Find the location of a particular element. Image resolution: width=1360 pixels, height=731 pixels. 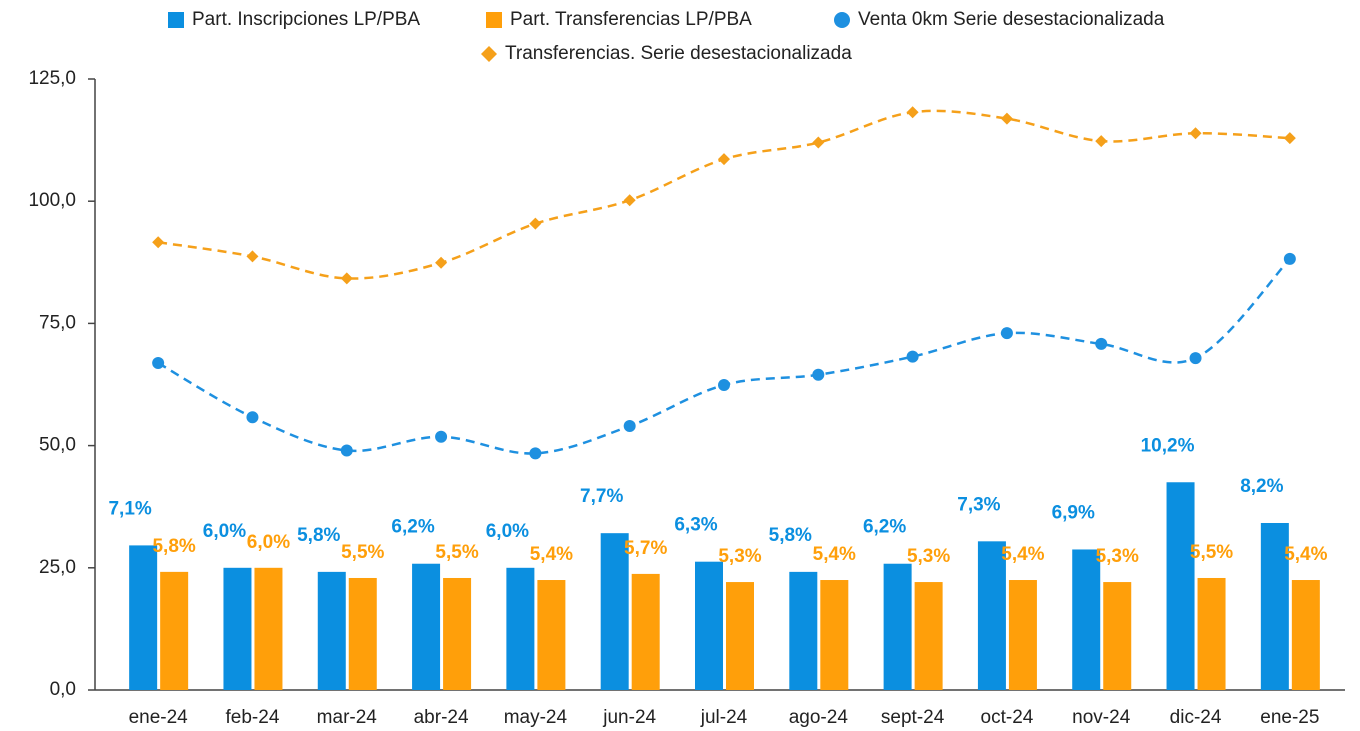

legend-label: Venta 0km Serie desestacionalizada is located at coordinates (1011, 19).